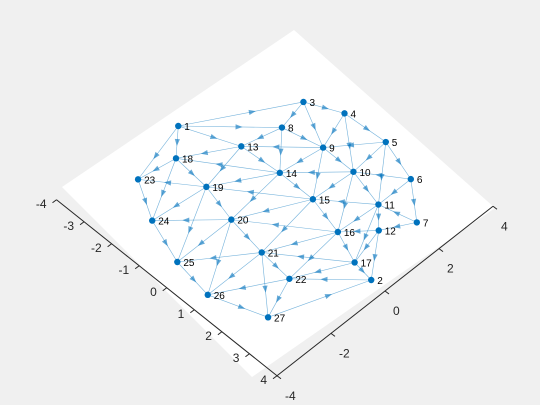  I want to click on y-tick-label: -2, so click(344, 353).